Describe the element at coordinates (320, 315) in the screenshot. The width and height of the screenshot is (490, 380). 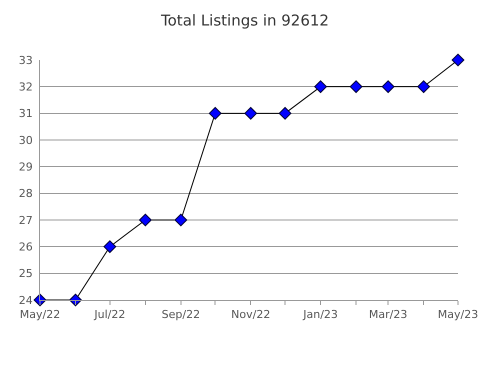
I see `x-tick-label: Jan/23` at that location.